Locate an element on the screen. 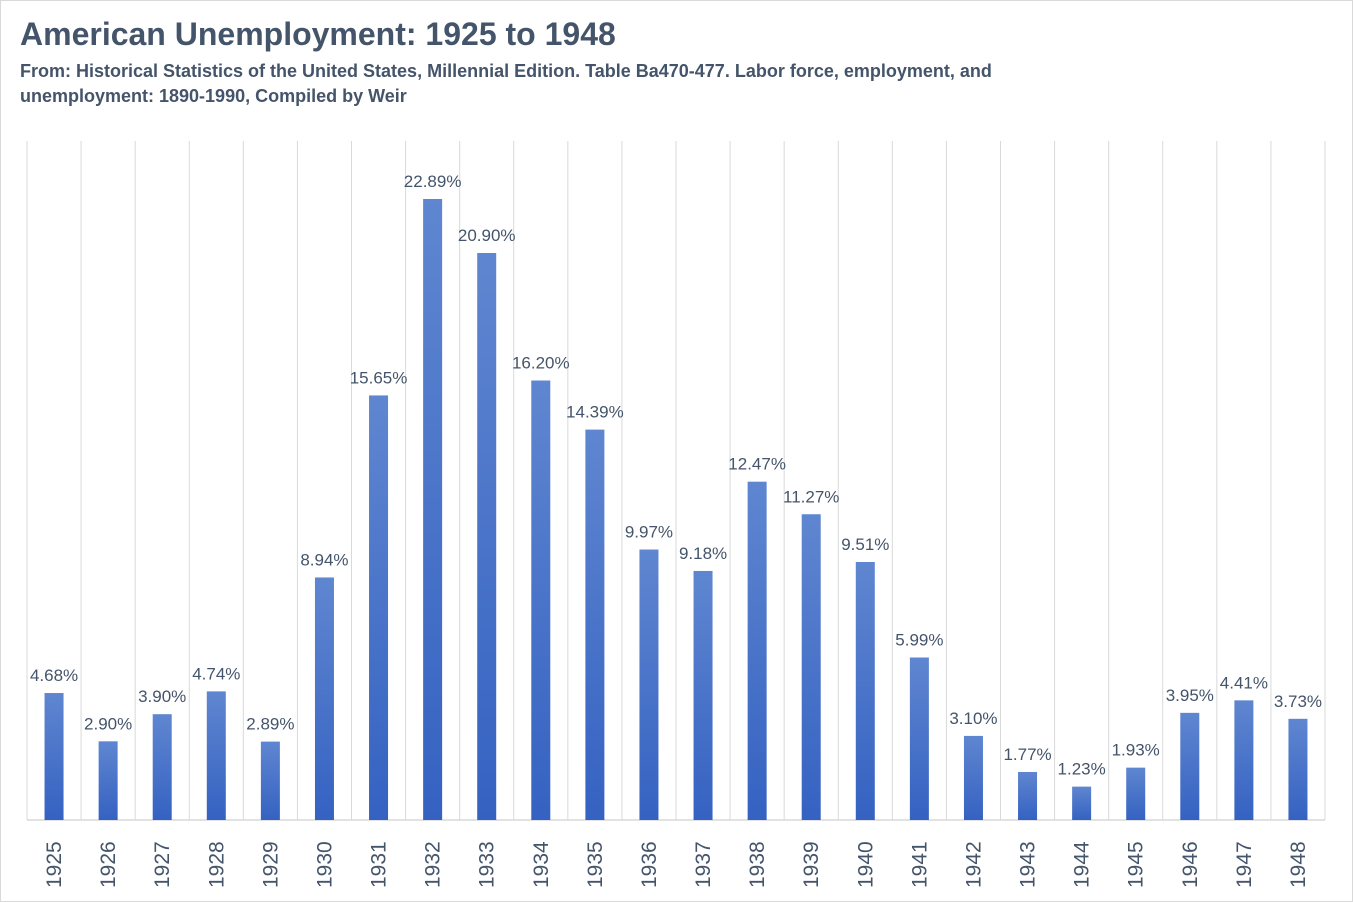  x-tick-1933: 1933 is located at coordinates (487, 864).